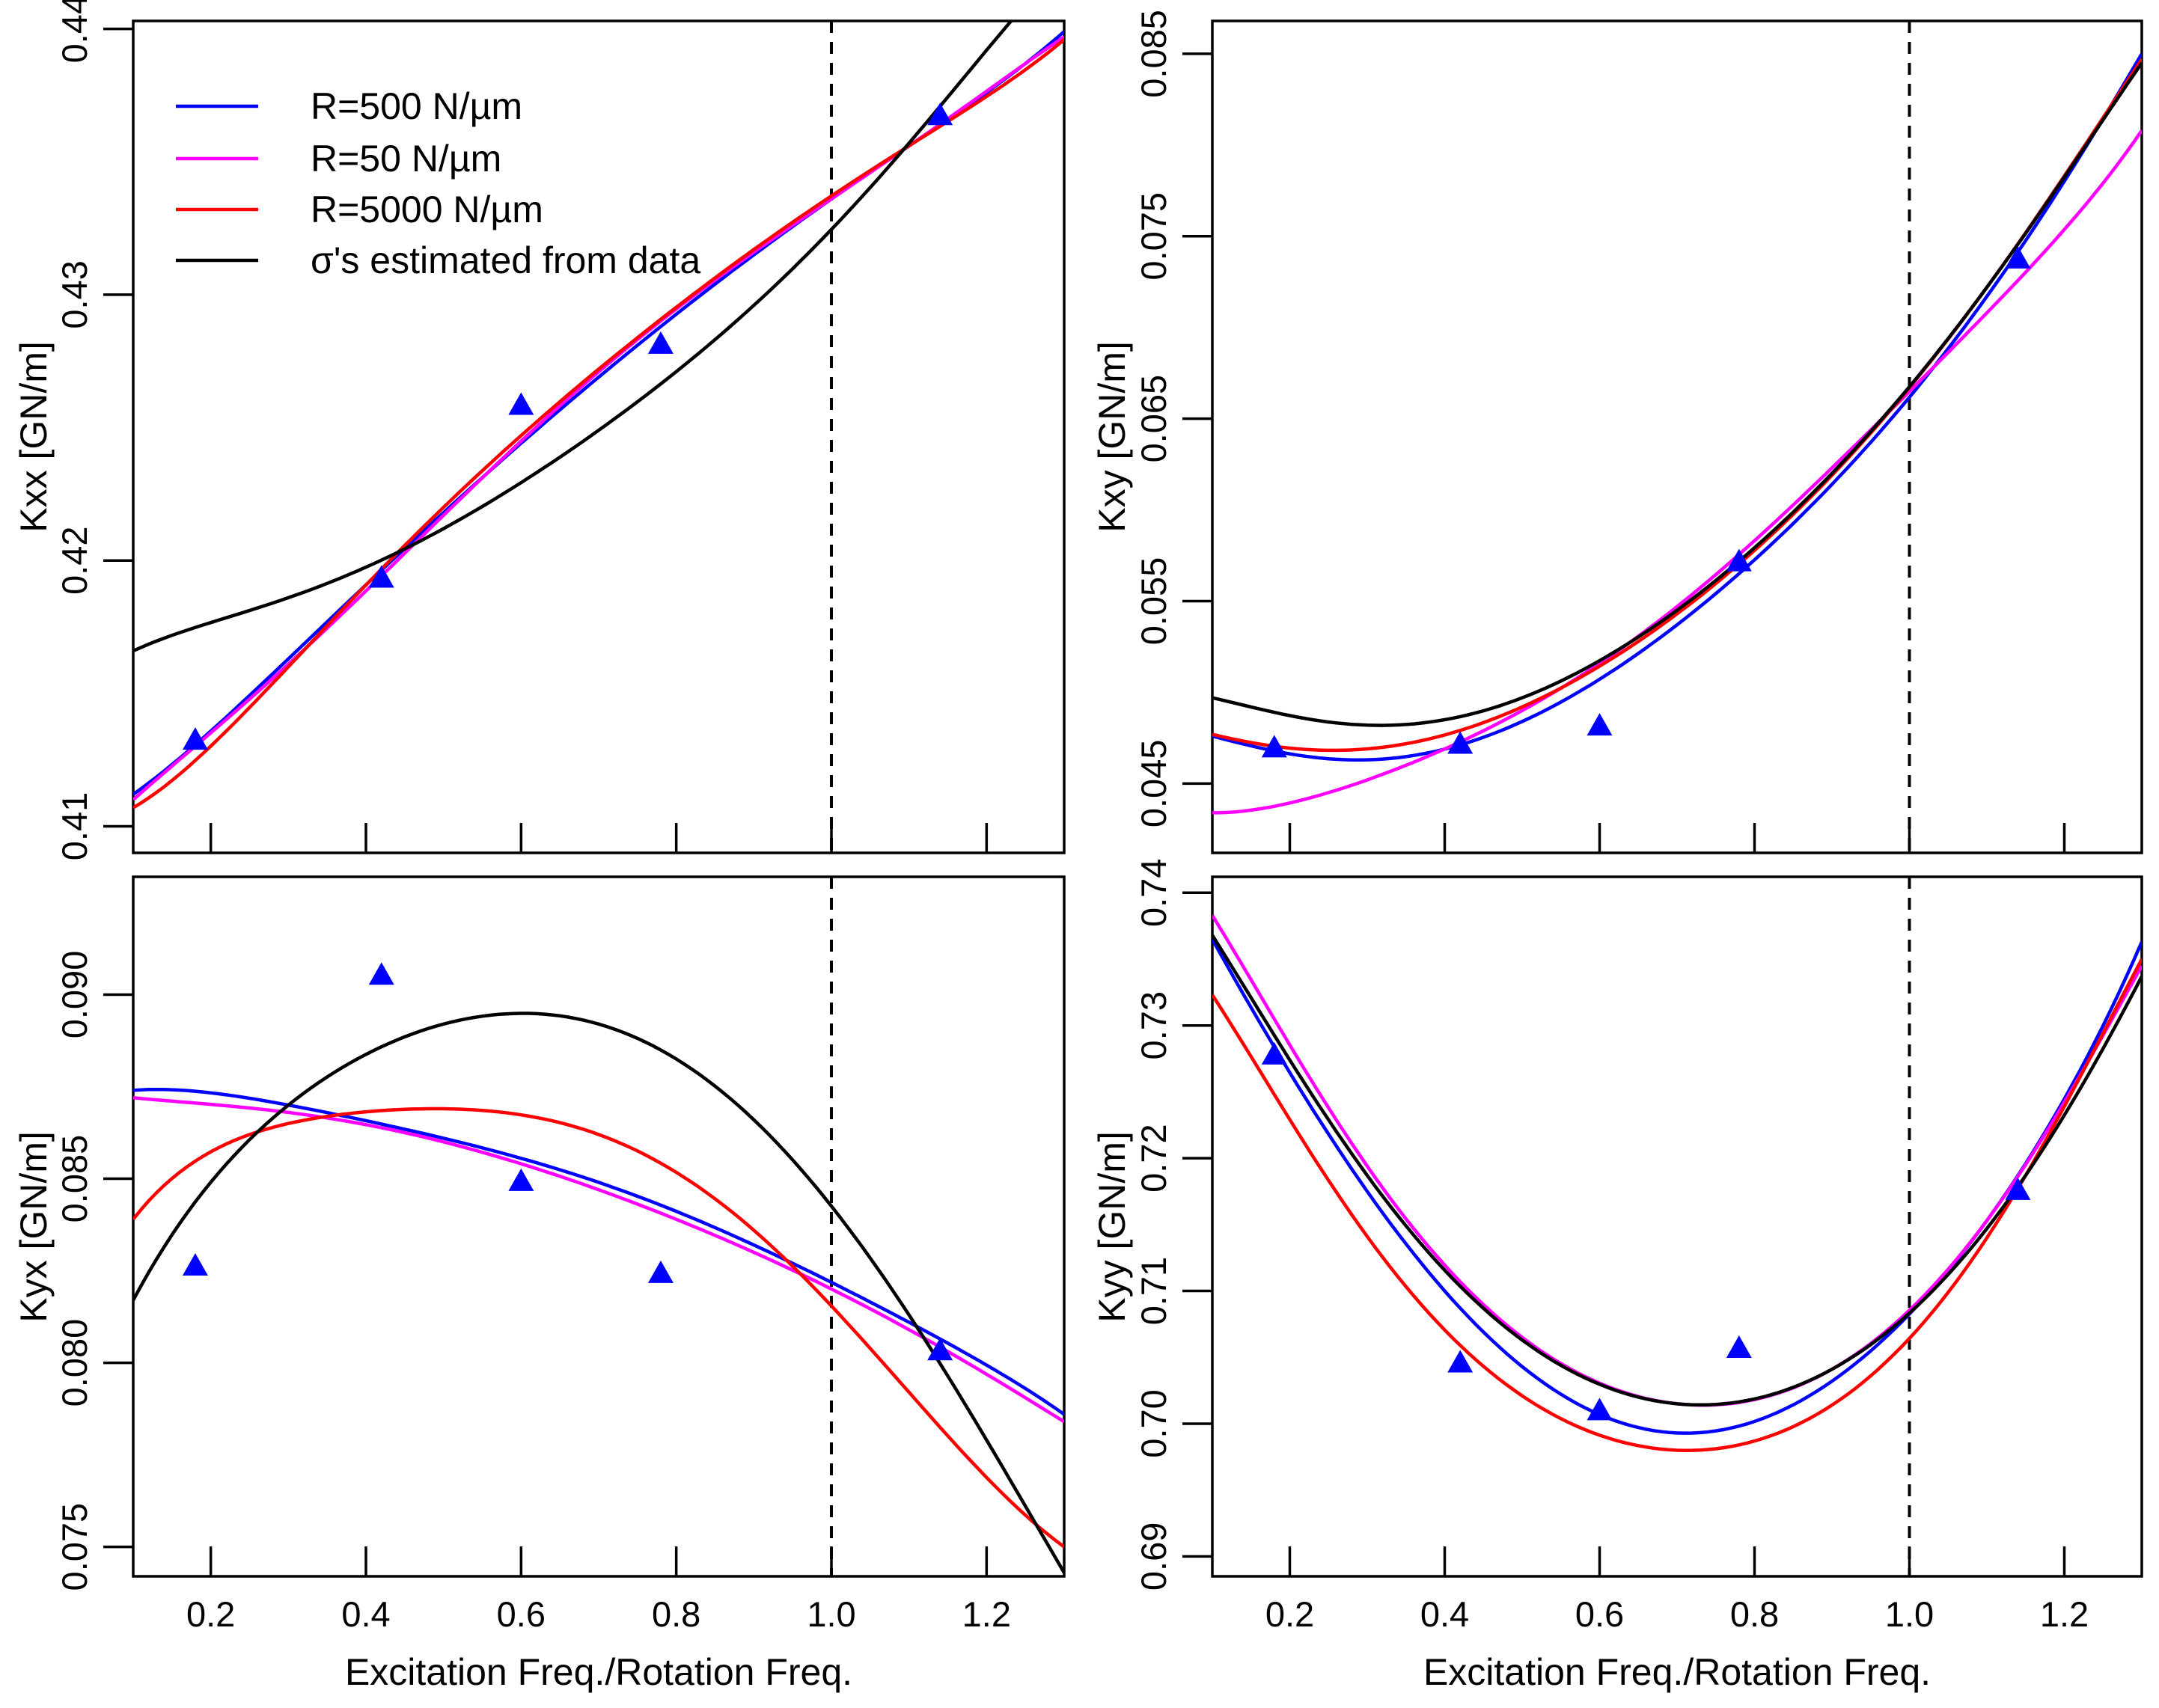 The height and width of the screenshot is (1708, 2159). I want to click on series-kyy-r500, so click(1677, 1186).